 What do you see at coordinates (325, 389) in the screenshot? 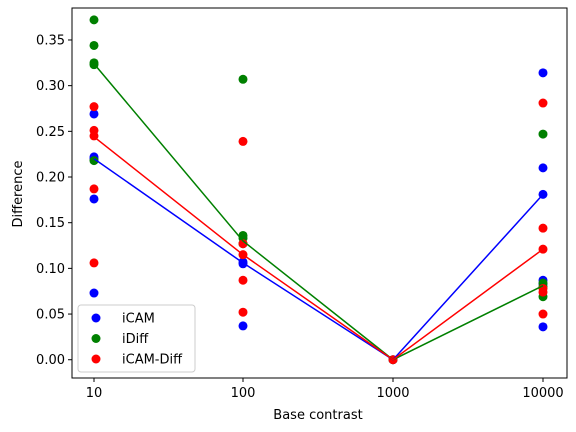
I see `x-axis: 10 100 1000 10000` at bounding box center [325, 389].